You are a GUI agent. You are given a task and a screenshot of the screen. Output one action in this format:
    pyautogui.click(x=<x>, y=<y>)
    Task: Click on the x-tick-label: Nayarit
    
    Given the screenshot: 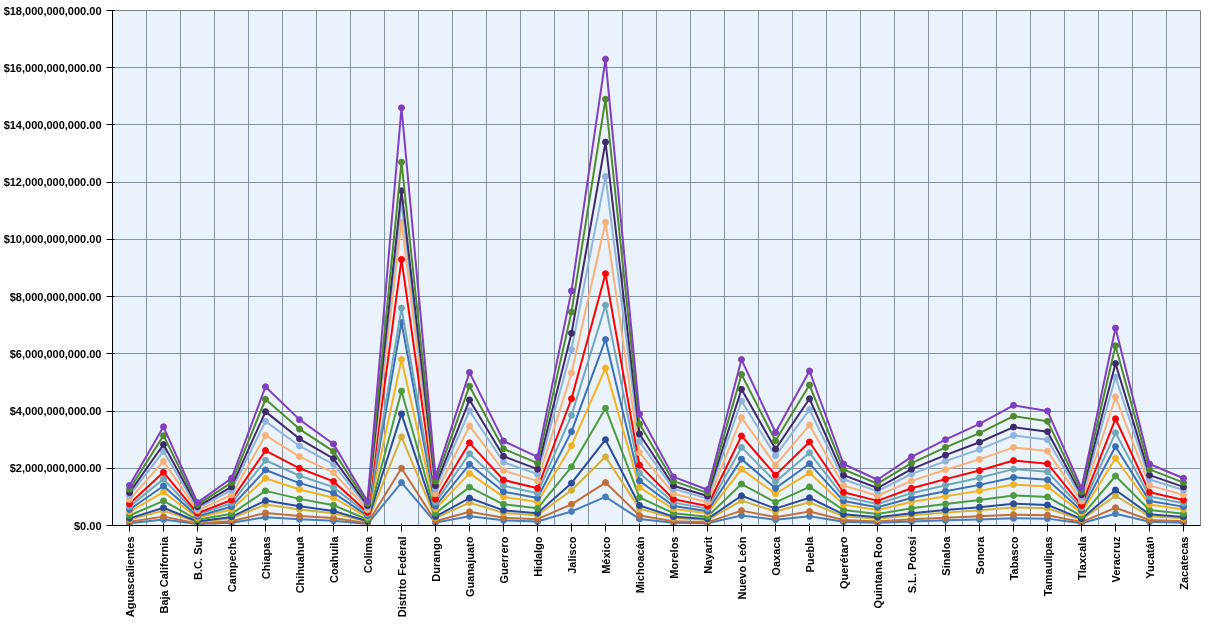 What is the action you would take?
    pyautogui.click(x=707, y=555)
    